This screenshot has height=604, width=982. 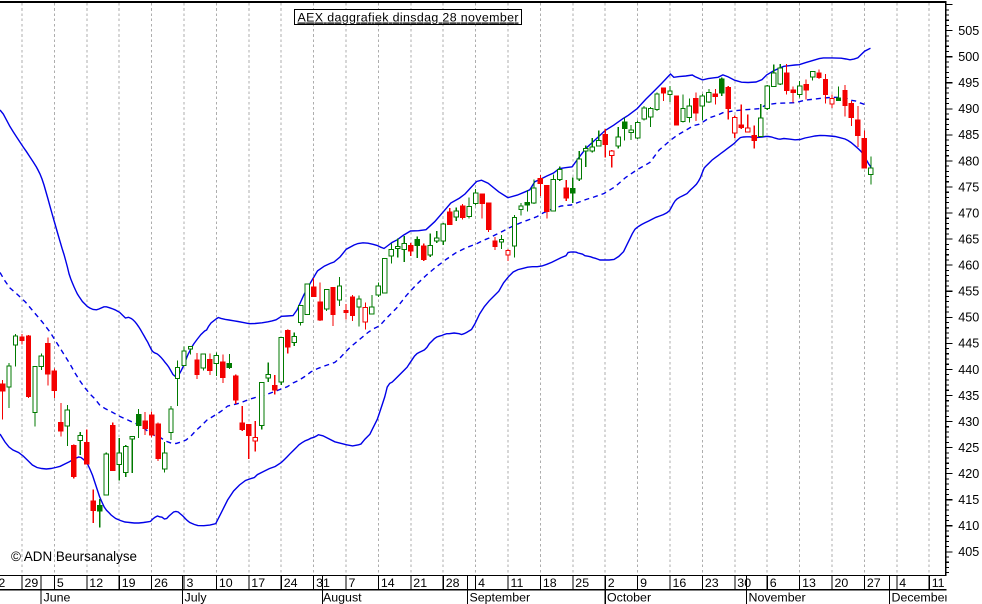 I want to click on svg-text: 475, so click(x=968, y=187).